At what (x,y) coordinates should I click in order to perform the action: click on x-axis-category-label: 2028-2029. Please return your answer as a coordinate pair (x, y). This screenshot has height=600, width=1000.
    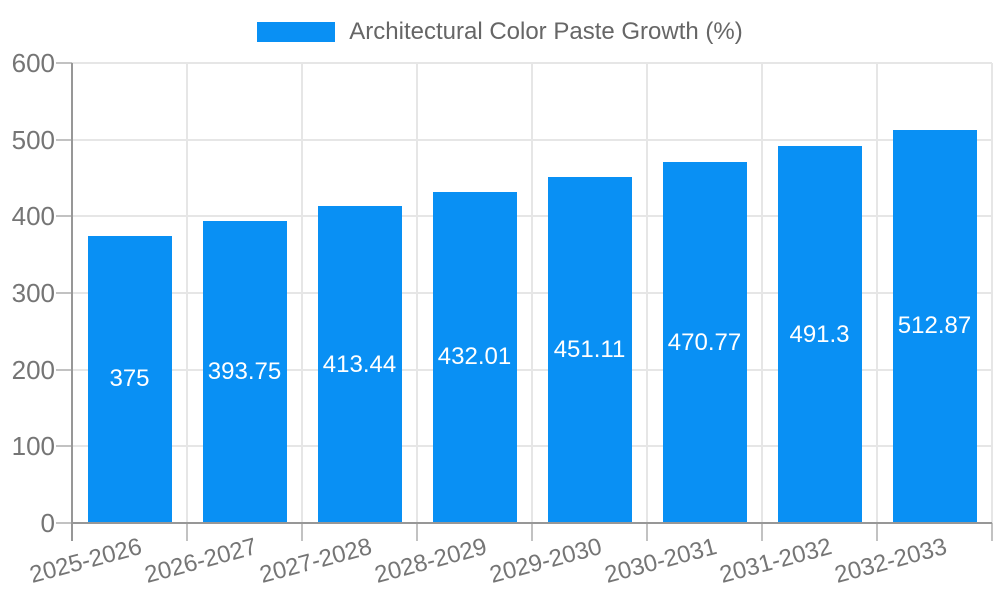
    Looking at the image, I should click on (430, 561).